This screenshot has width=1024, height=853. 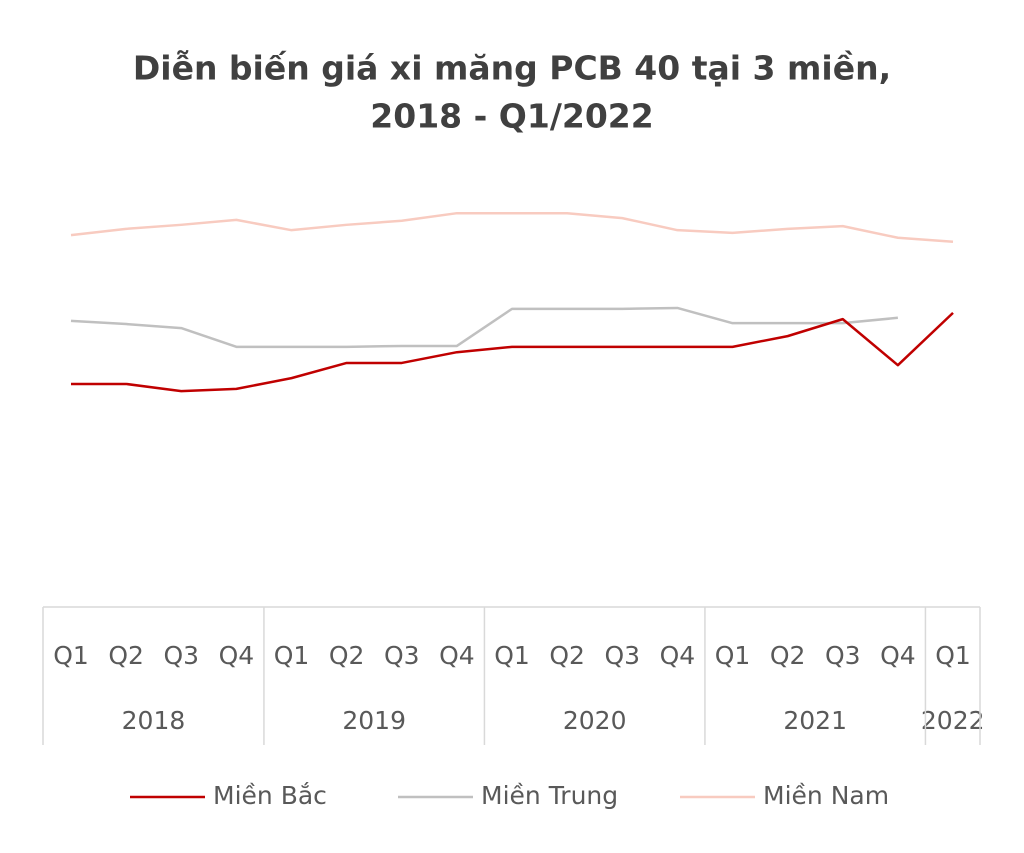 I want to click on legend-label: Miền Bắc, so click(x=270, y=795).